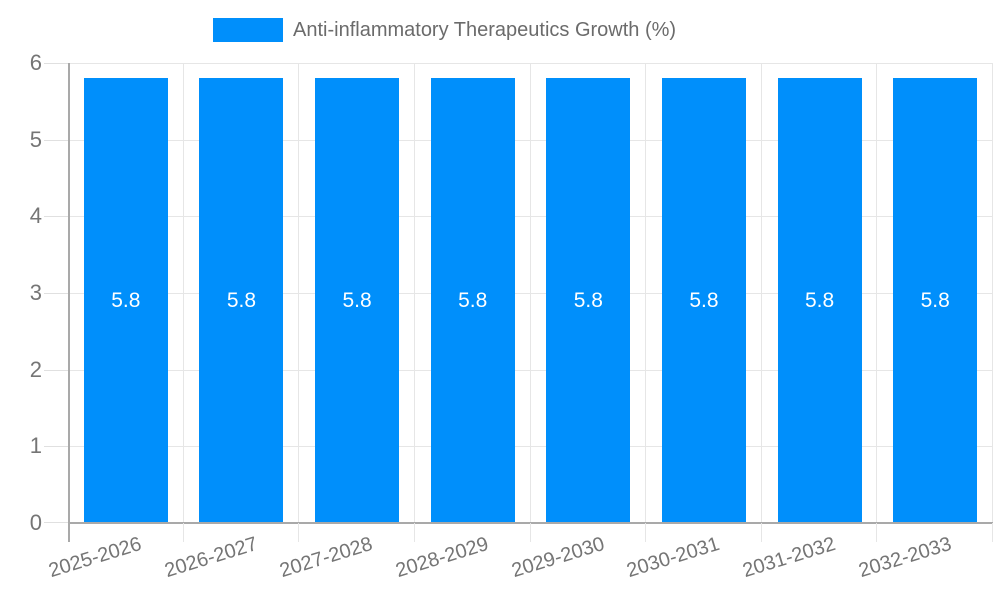  What do you see at coordinates (21, 293) in the screenshot?
I see `y-axis: 6 5 4 3 2 1 0` at bounding box center [21, 293].